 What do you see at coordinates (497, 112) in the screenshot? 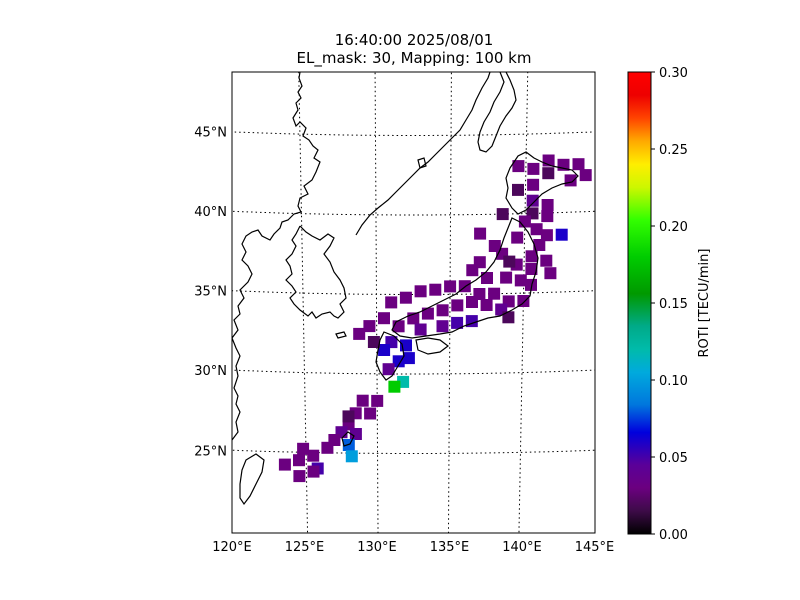
I see `coastline-sakhalin` at bounding box center [497, 112].